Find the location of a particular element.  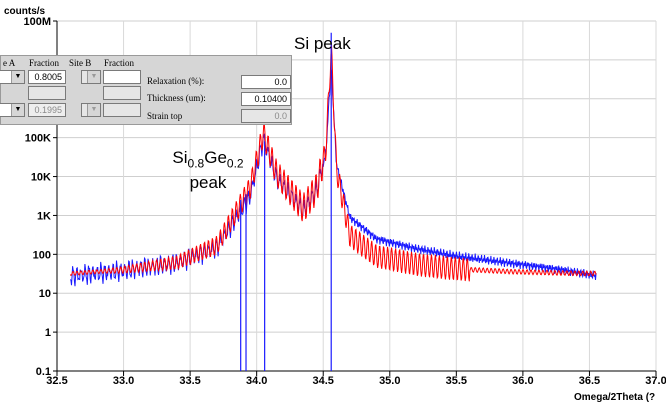

site-b-row1-select: ▼ is located at coordinates (91, 77).